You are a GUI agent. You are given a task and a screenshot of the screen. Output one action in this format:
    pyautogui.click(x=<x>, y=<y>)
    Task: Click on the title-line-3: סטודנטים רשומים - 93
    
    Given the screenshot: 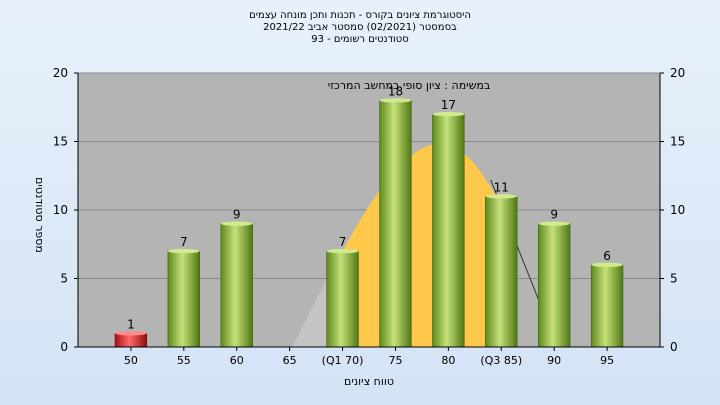 What is the action you would take?
    pyautogui.click(x=360, y=39)
    